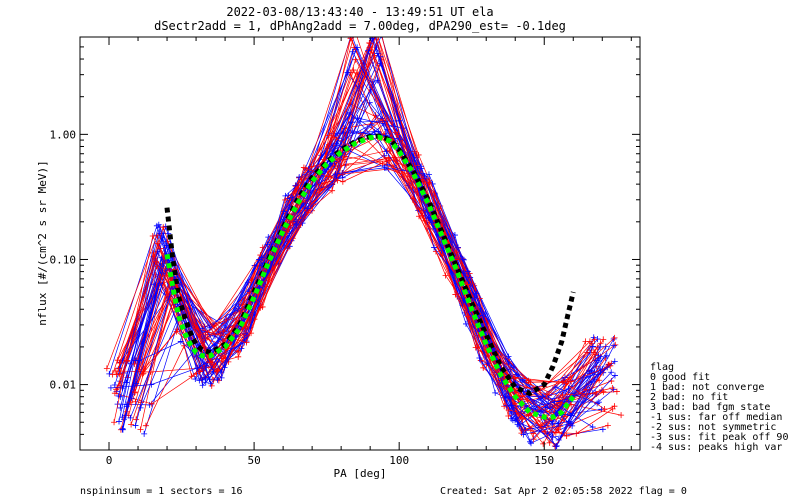  What do you see at coordinates (42, 243) in the screenshot?
I see `y-axis-label: nflux [#/(cm^2 s sr MeV)]` at bounding box center [42, 243].